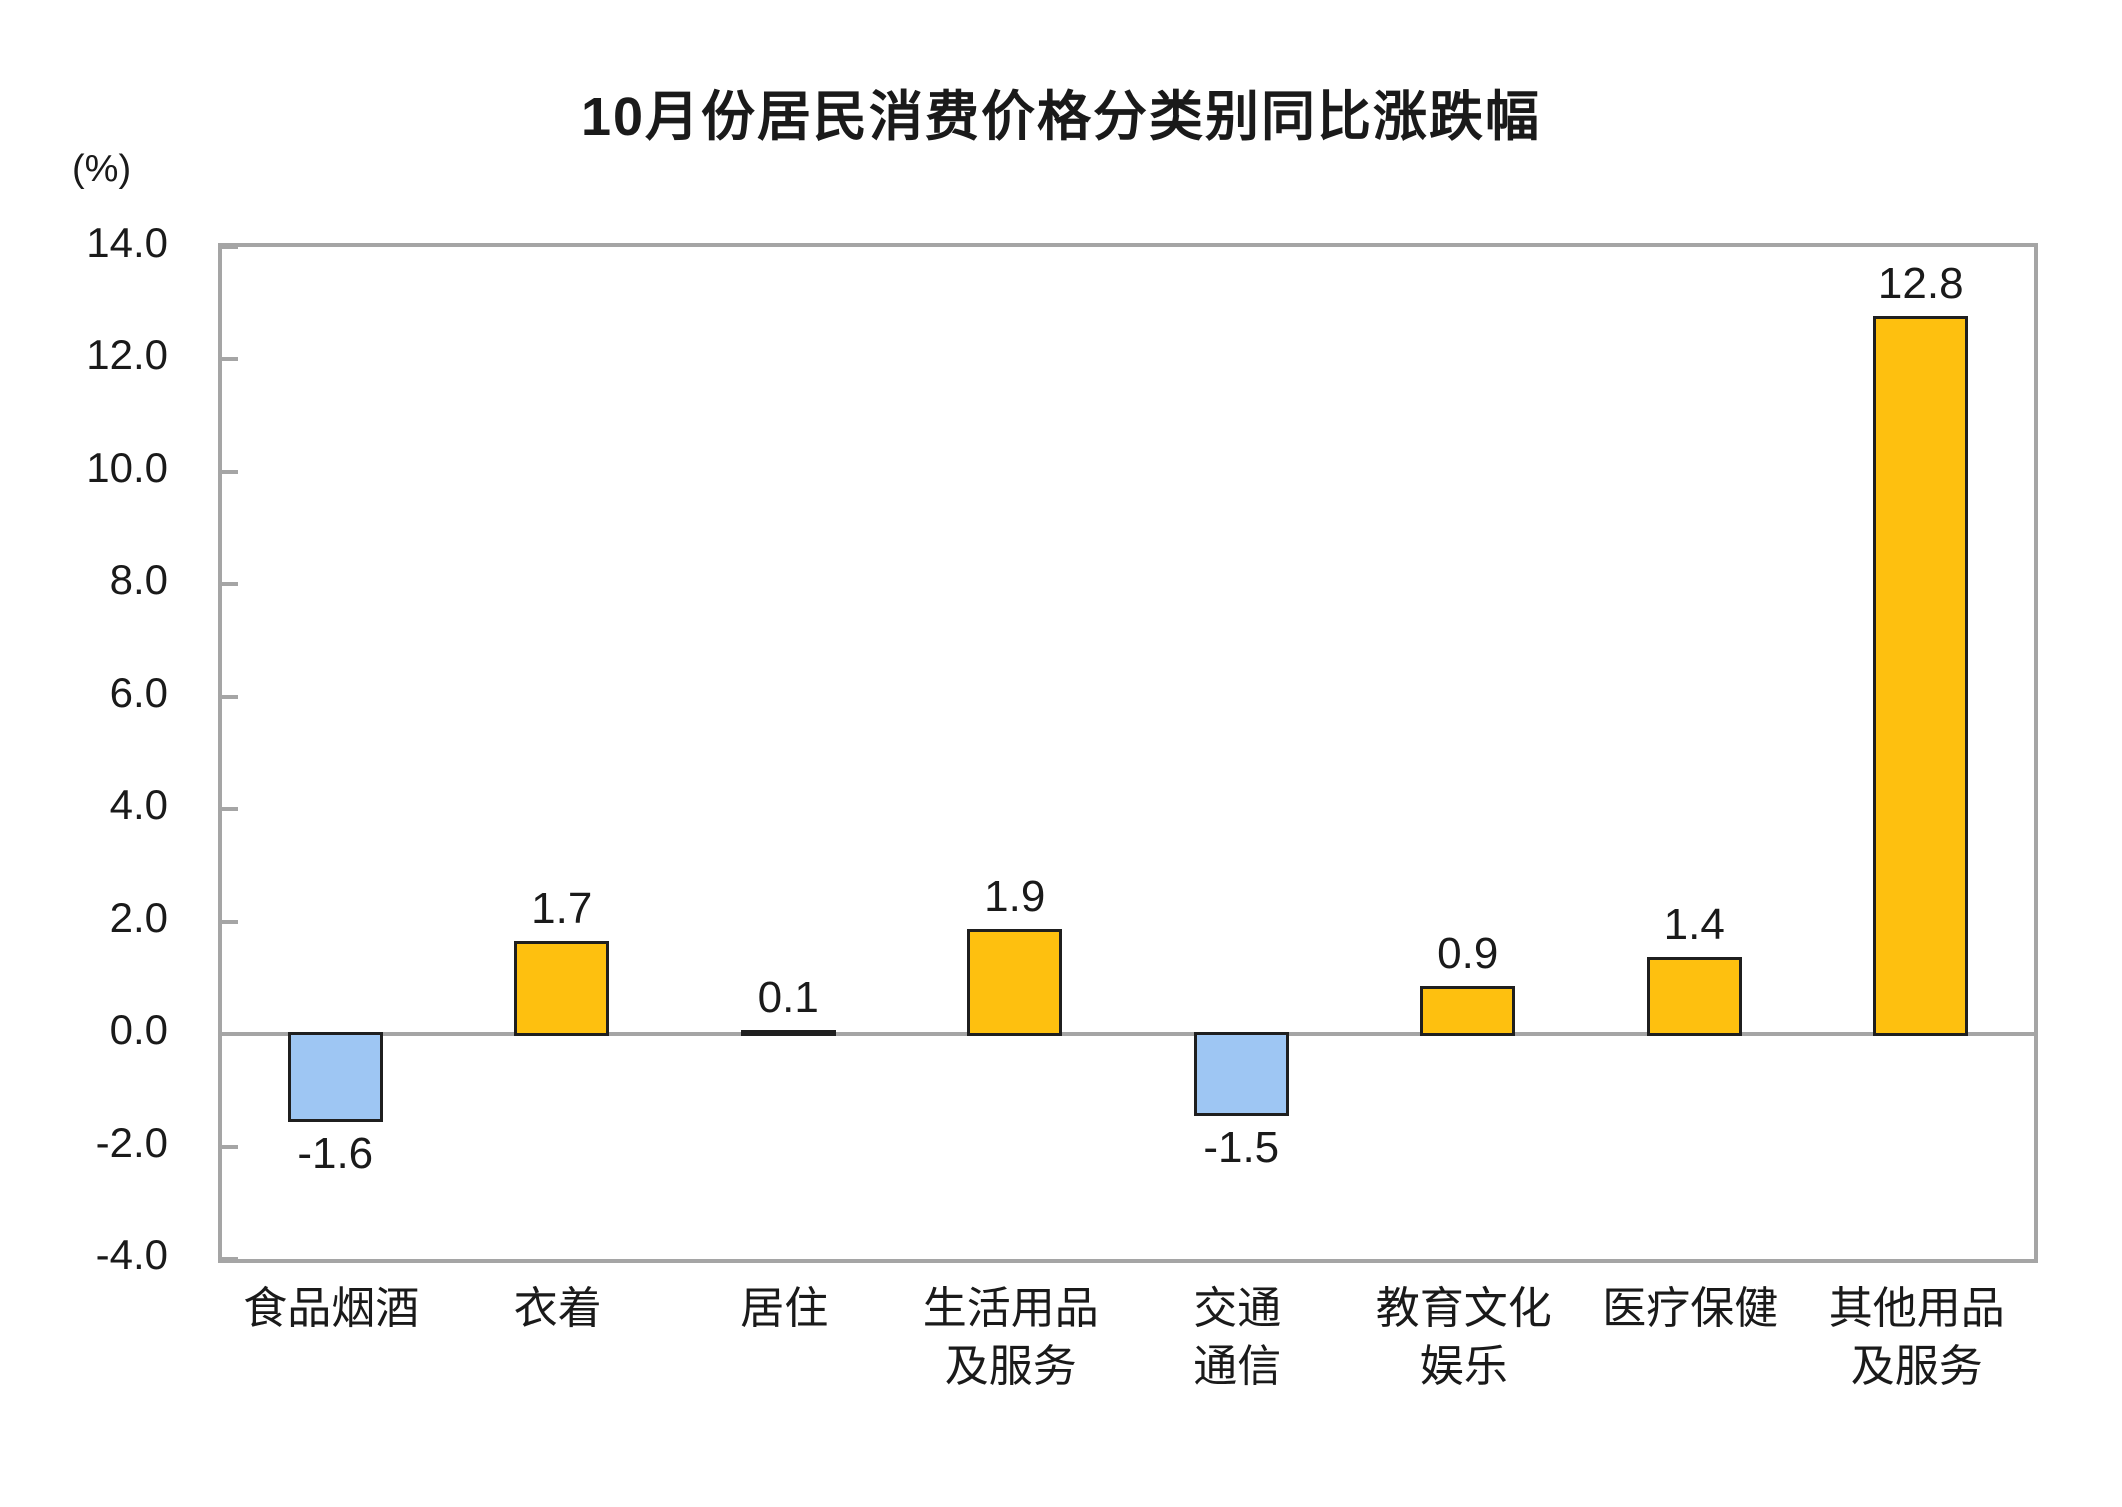 The height and width of the screenshot is (1507, 2122). Describe the element at coordinates (138, 580) in the screenshot. I see `y-tick-label: 8.0` at that location.